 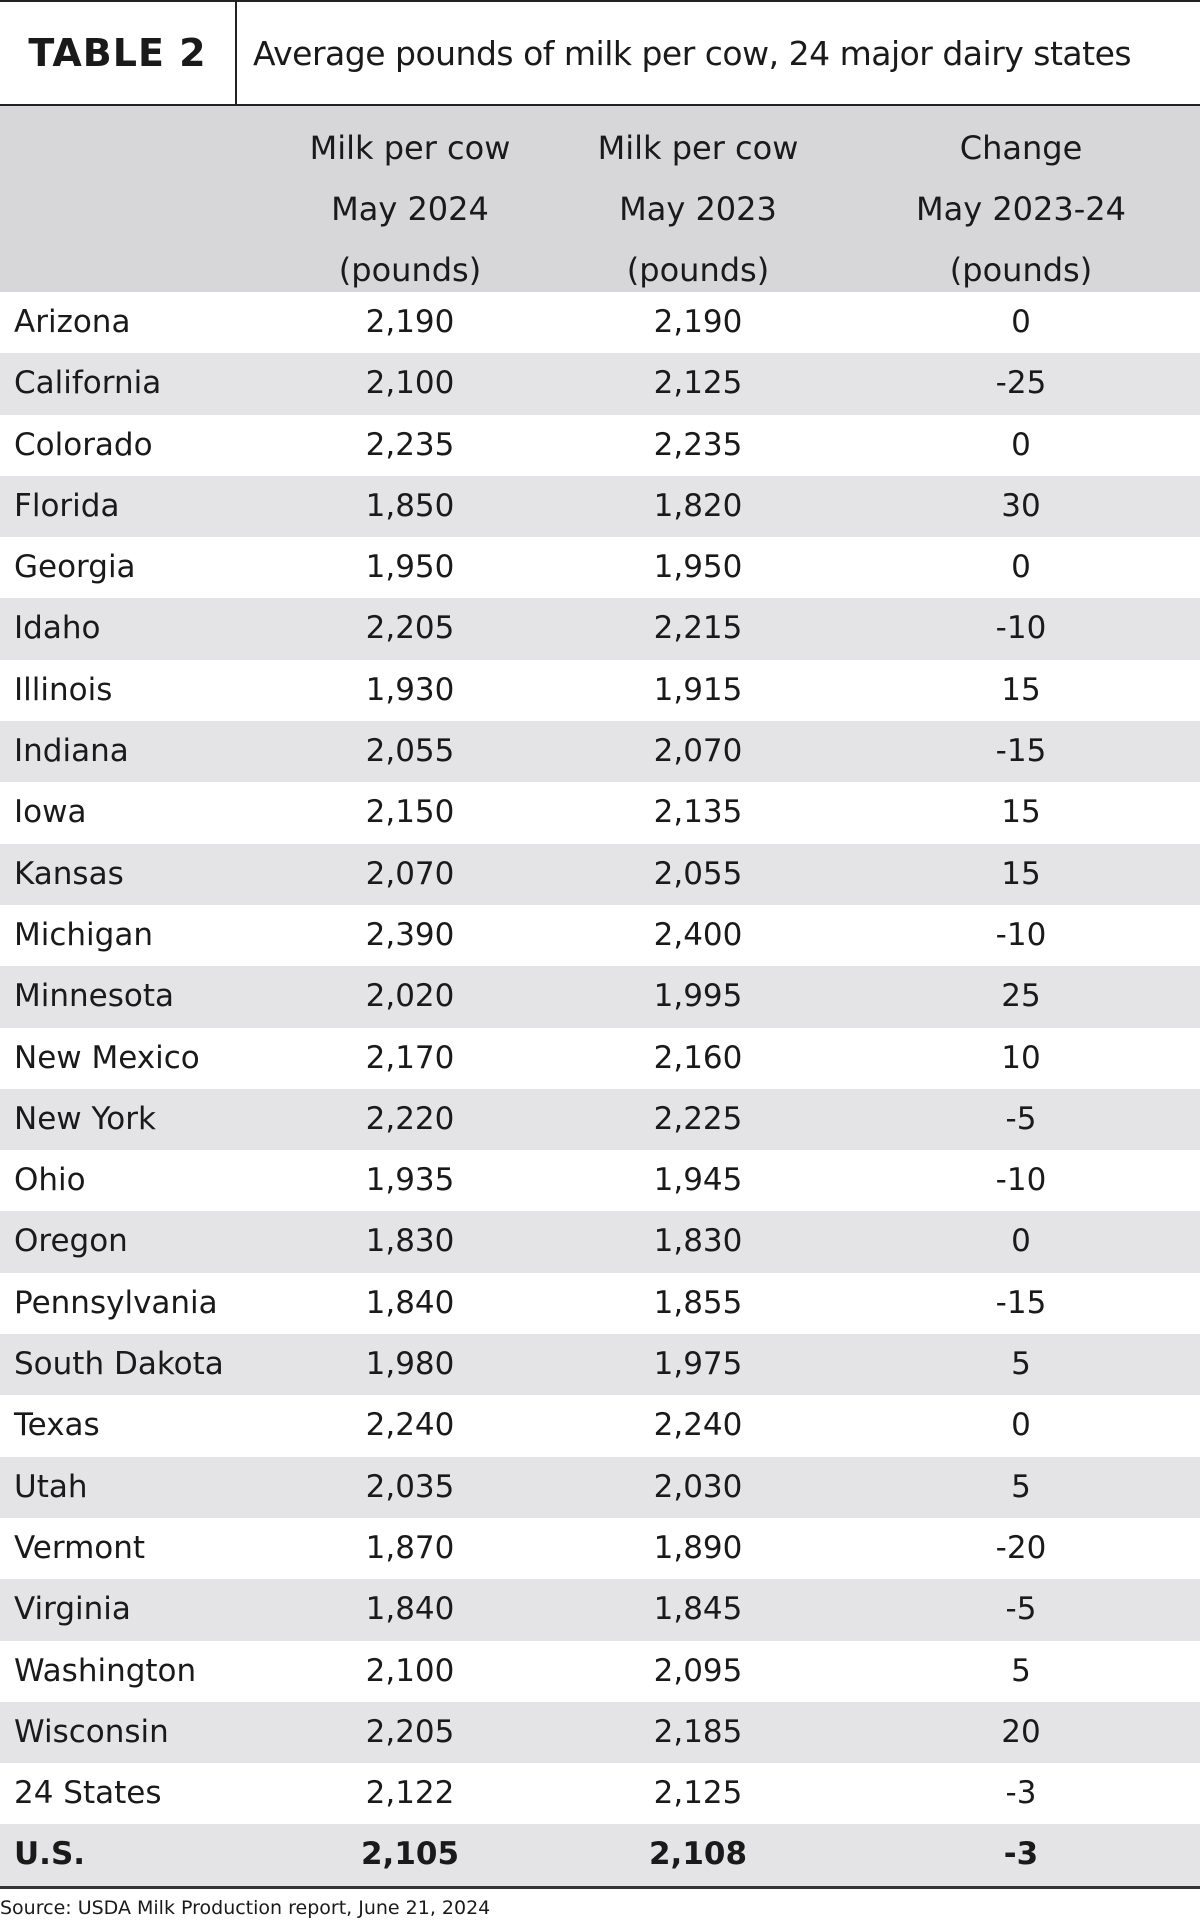 I want to click on table-cell: 2,170, so click(x=410, y=1057).